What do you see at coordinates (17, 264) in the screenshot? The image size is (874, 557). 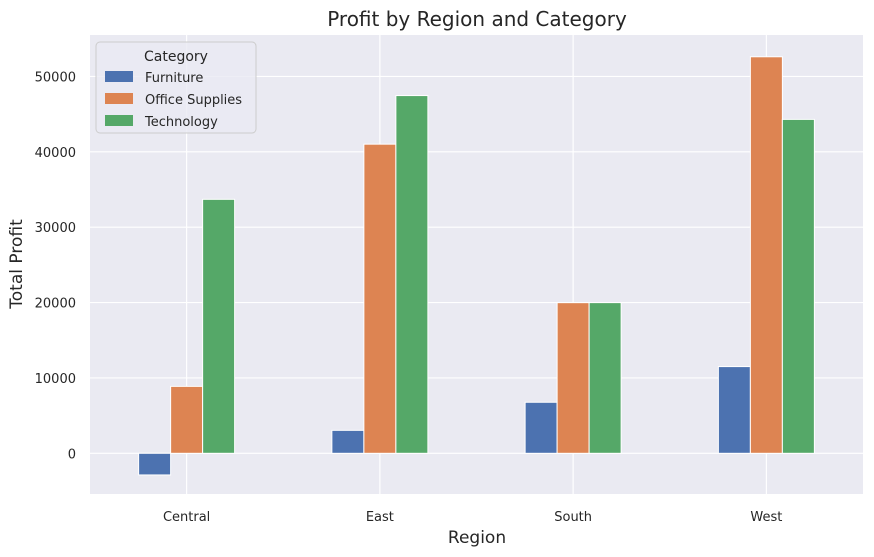 I see `y-axis-title: Total Profit` at bounding box center [17, 264].